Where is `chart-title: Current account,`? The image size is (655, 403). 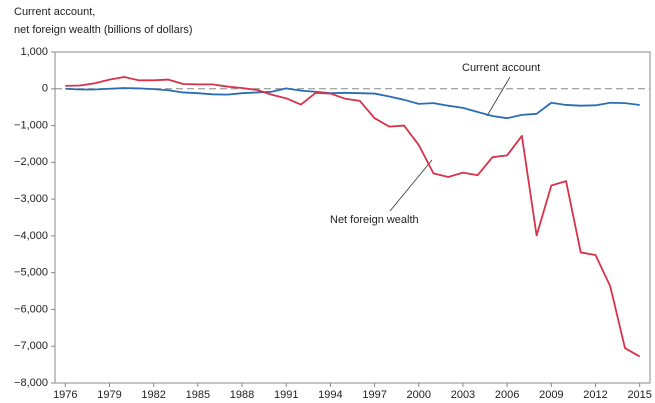
chart-title: Current account, is located at coordinates (54, 12).